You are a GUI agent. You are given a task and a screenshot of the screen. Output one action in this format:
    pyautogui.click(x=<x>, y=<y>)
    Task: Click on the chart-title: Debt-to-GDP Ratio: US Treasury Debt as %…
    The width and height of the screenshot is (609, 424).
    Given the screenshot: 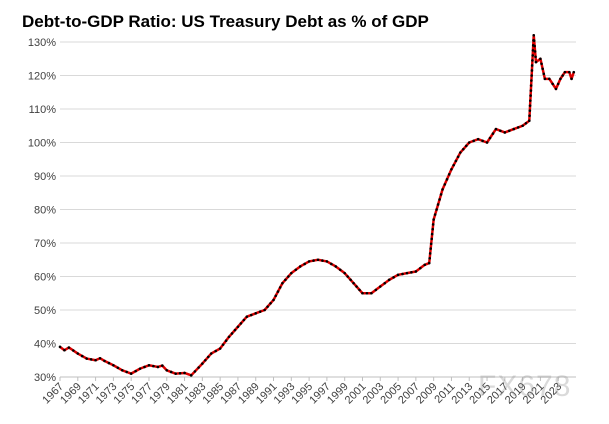 What is the action you would take?
    pyautogui.click(x=225, y=21)
    